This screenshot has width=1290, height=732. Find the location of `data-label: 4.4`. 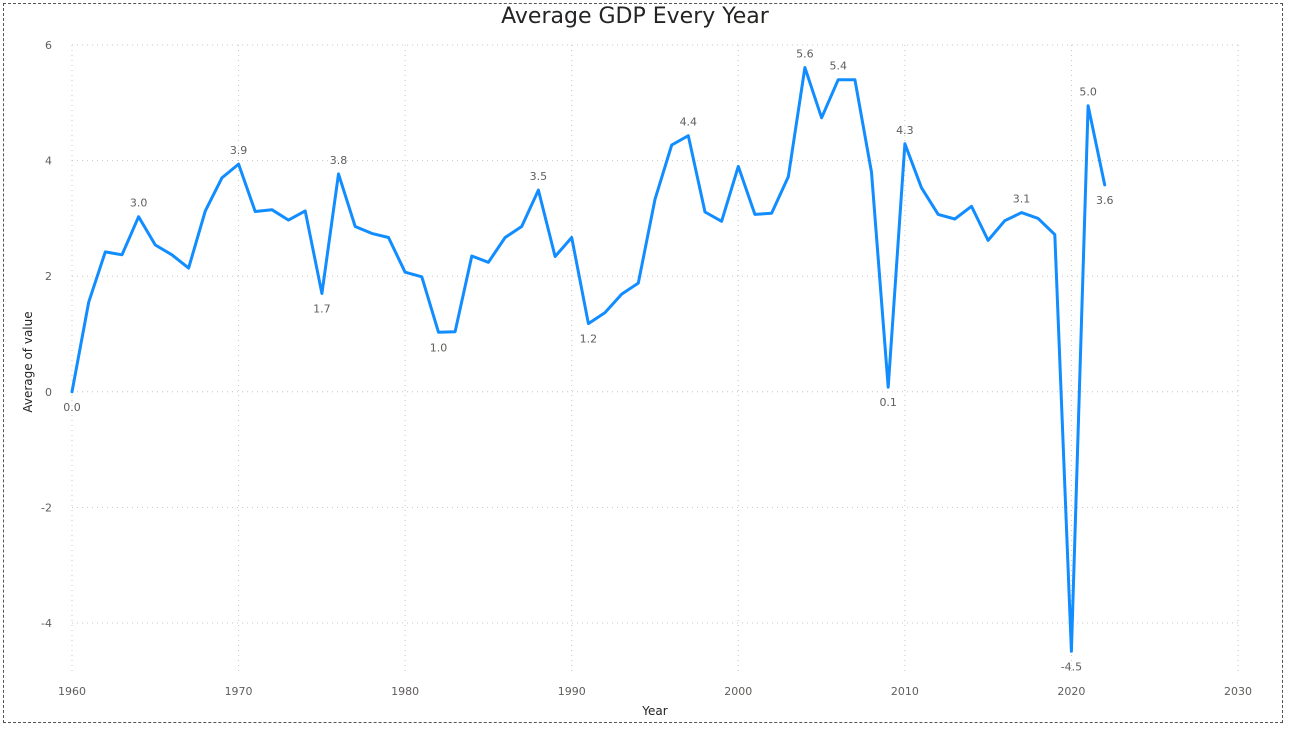

data-label: 4.4 is located at coordinates (689, 122).